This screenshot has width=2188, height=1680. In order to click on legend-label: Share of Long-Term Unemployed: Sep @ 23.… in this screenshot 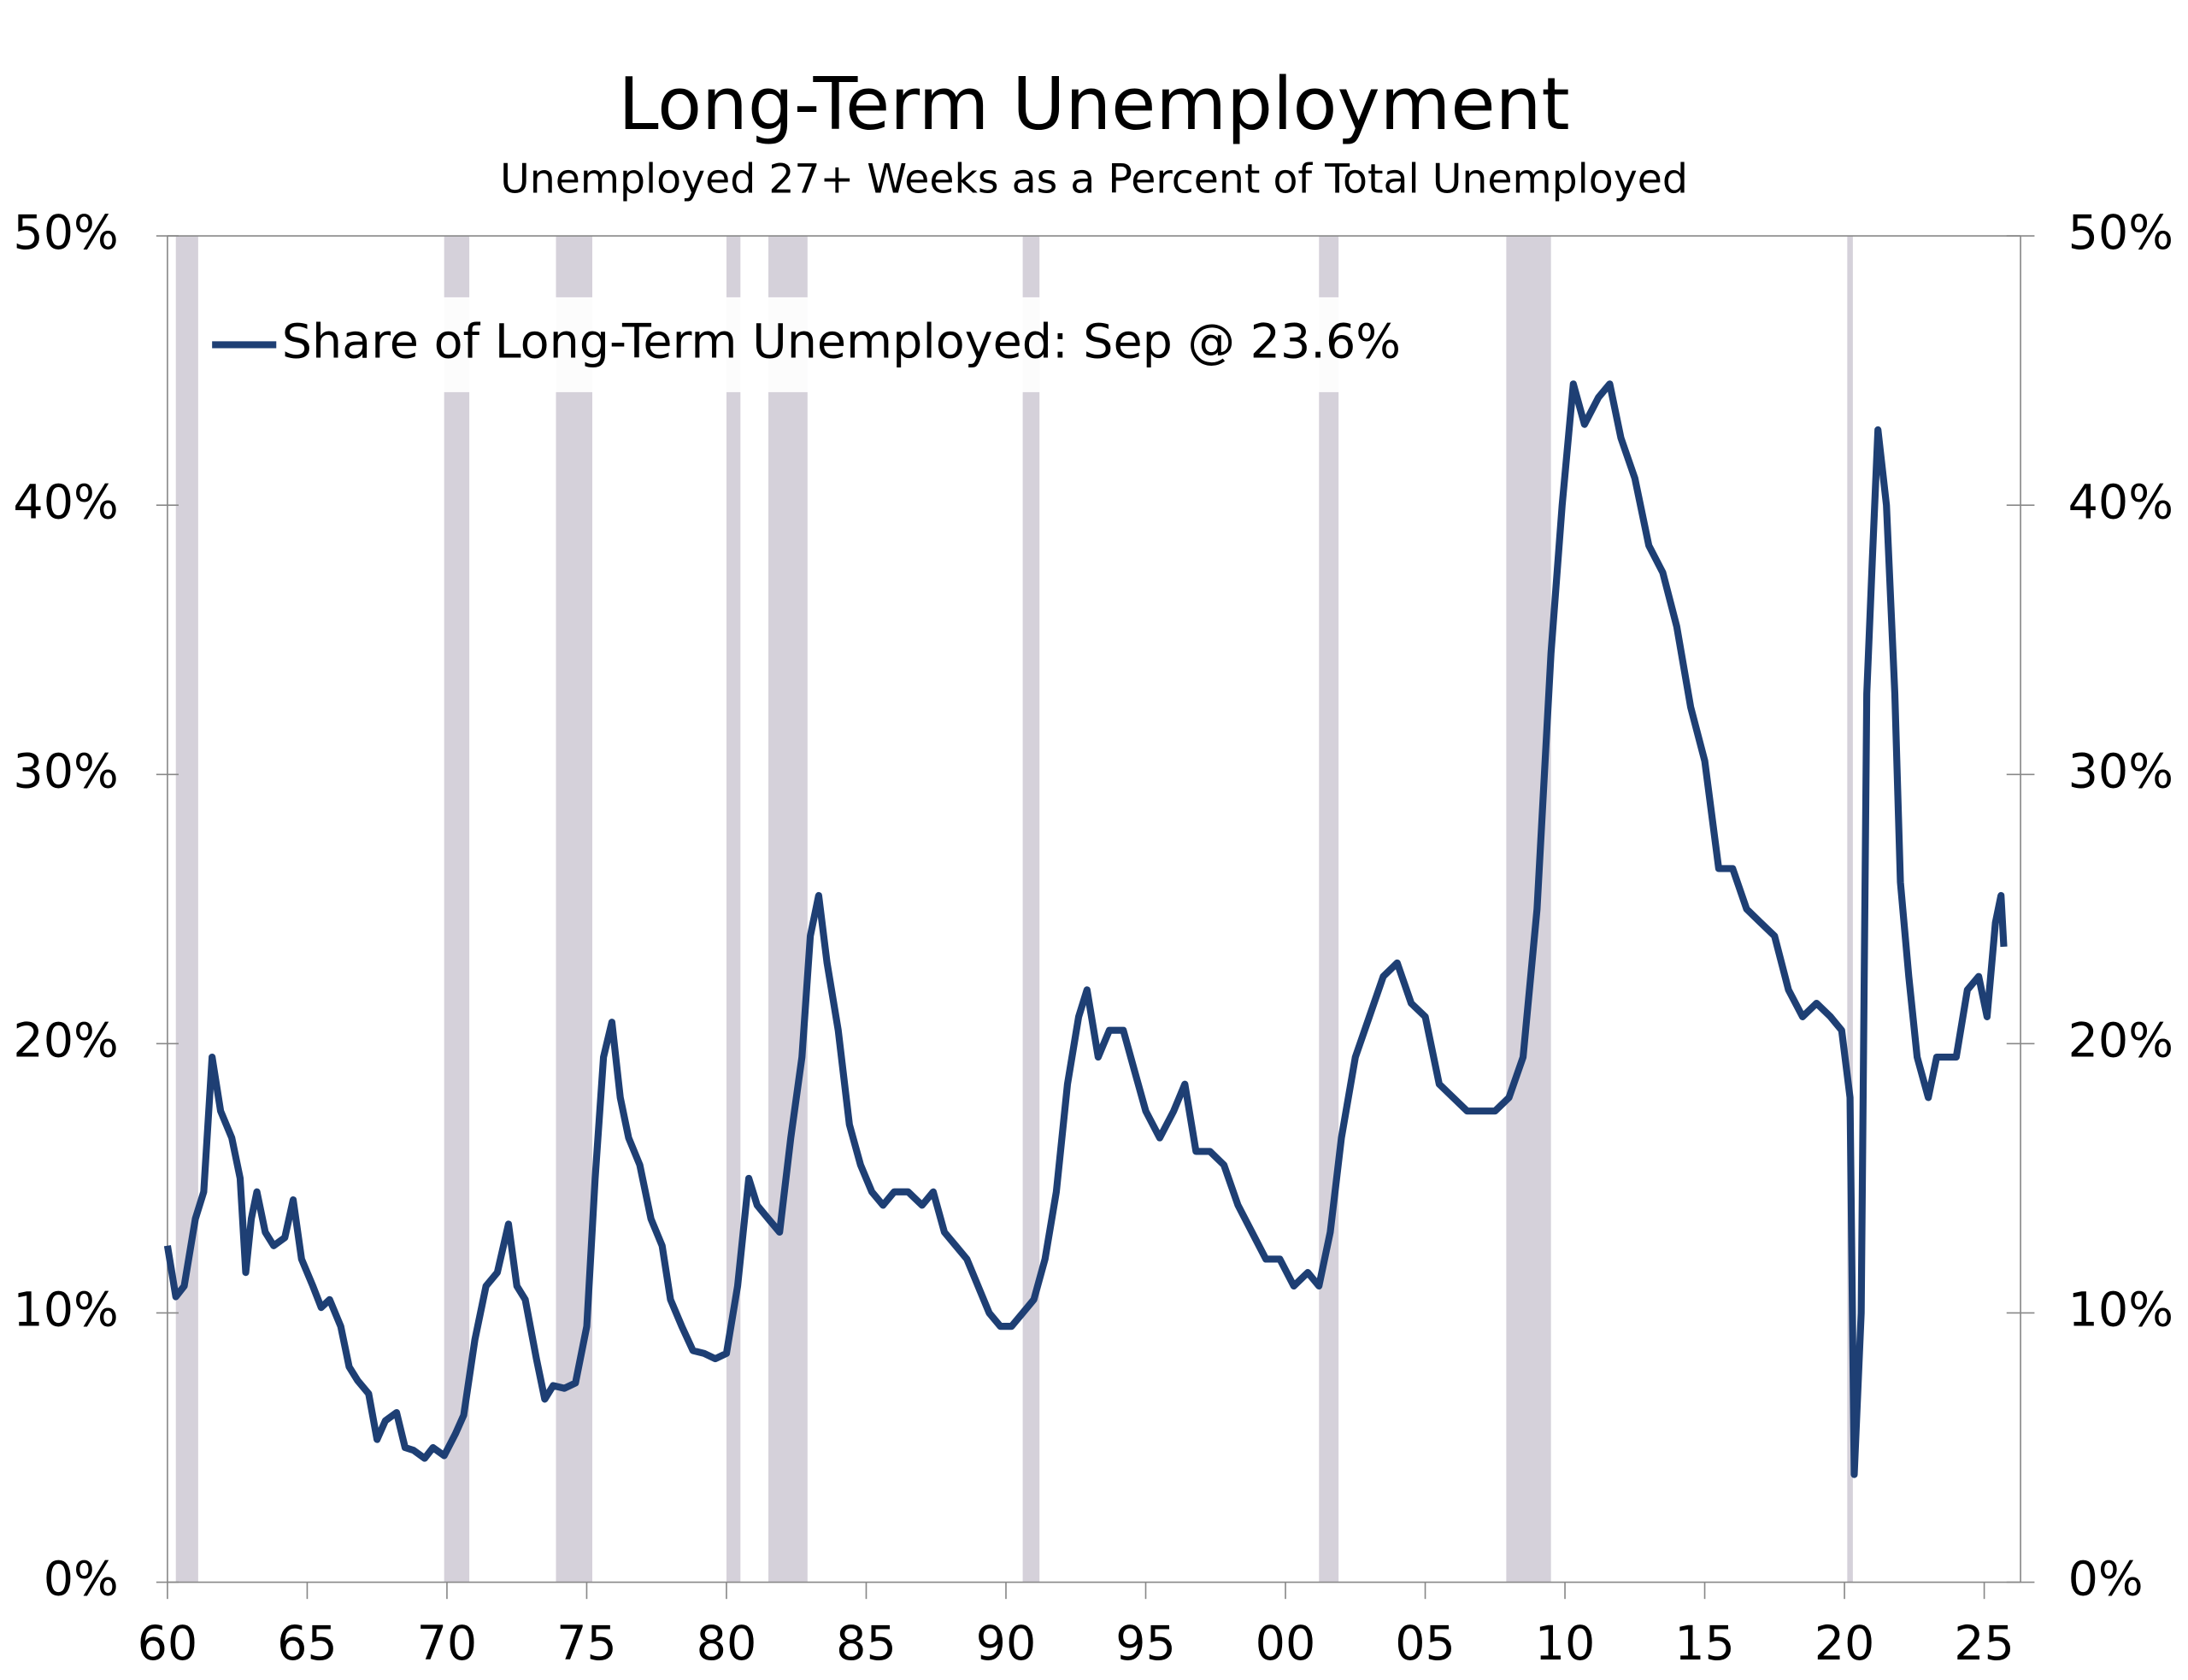, I will do `click(842, 342)`.